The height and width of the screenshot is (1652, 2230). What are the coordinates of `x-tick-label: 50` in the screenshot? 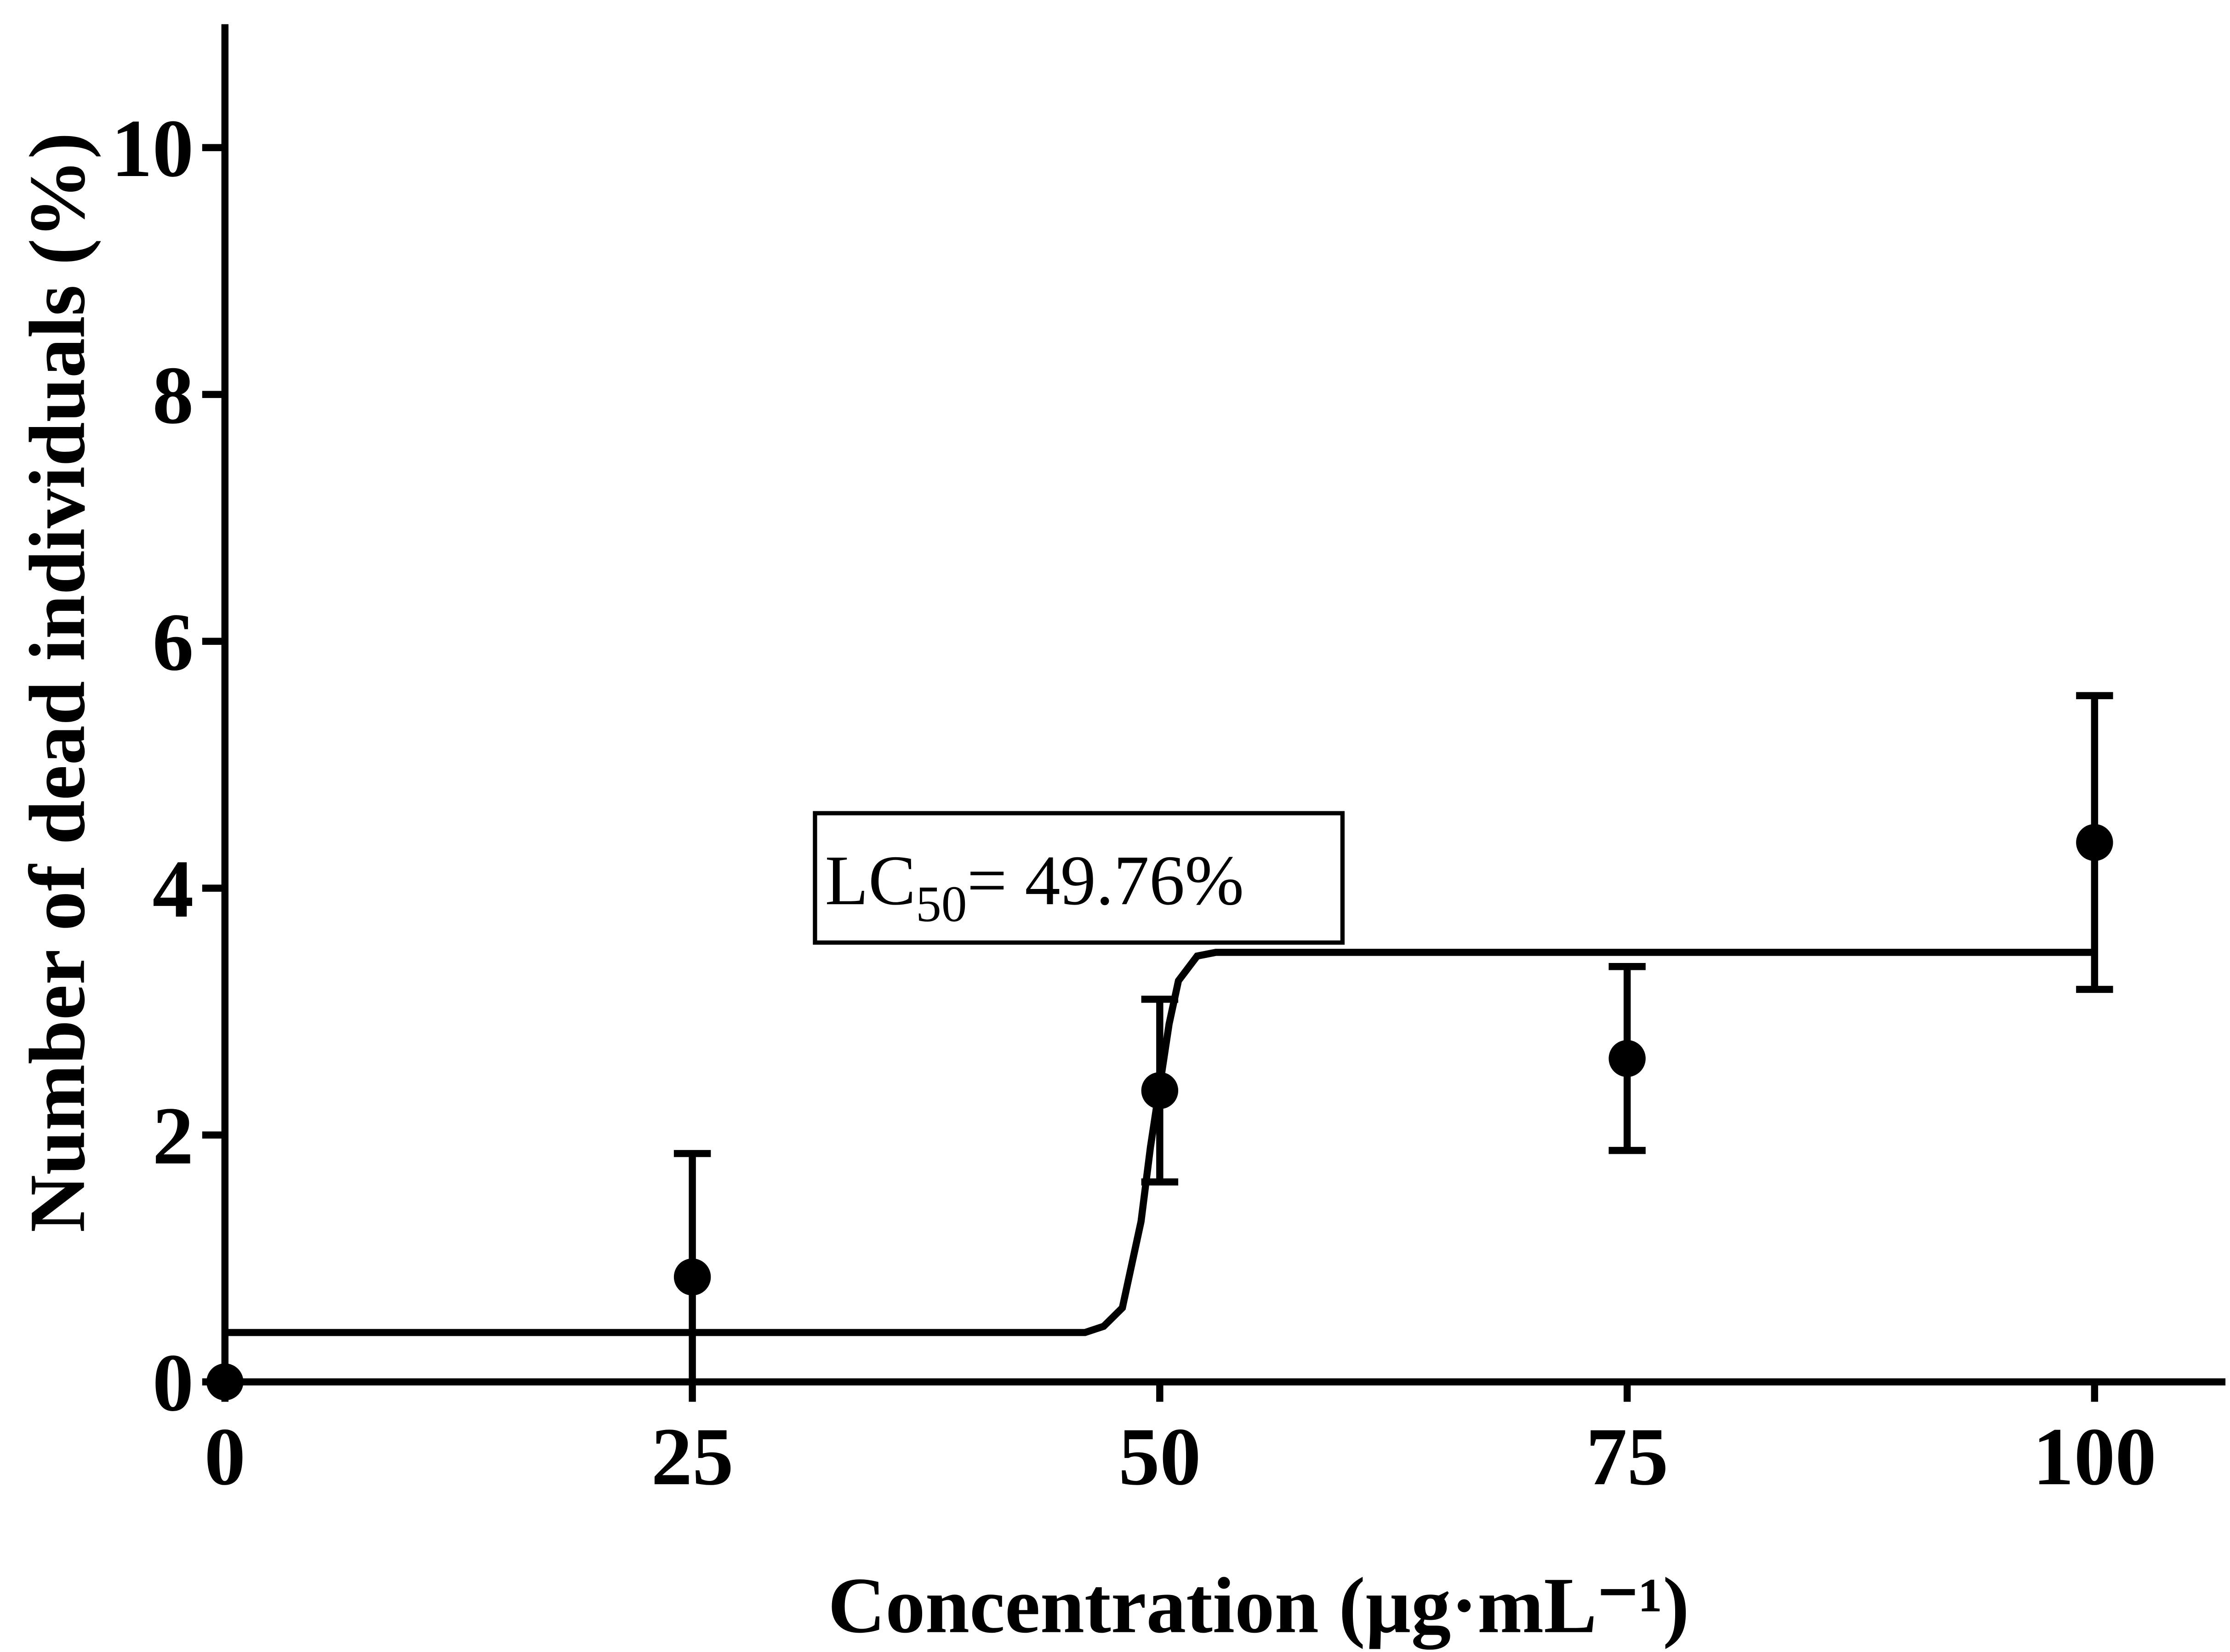 It's located at (1160, 1457).